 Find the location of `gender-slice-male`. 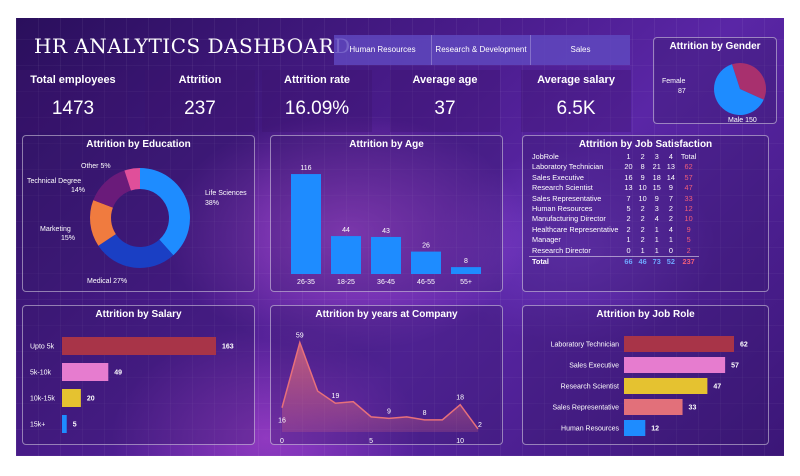

gender-slice-male is located at coordinates (739, 90).